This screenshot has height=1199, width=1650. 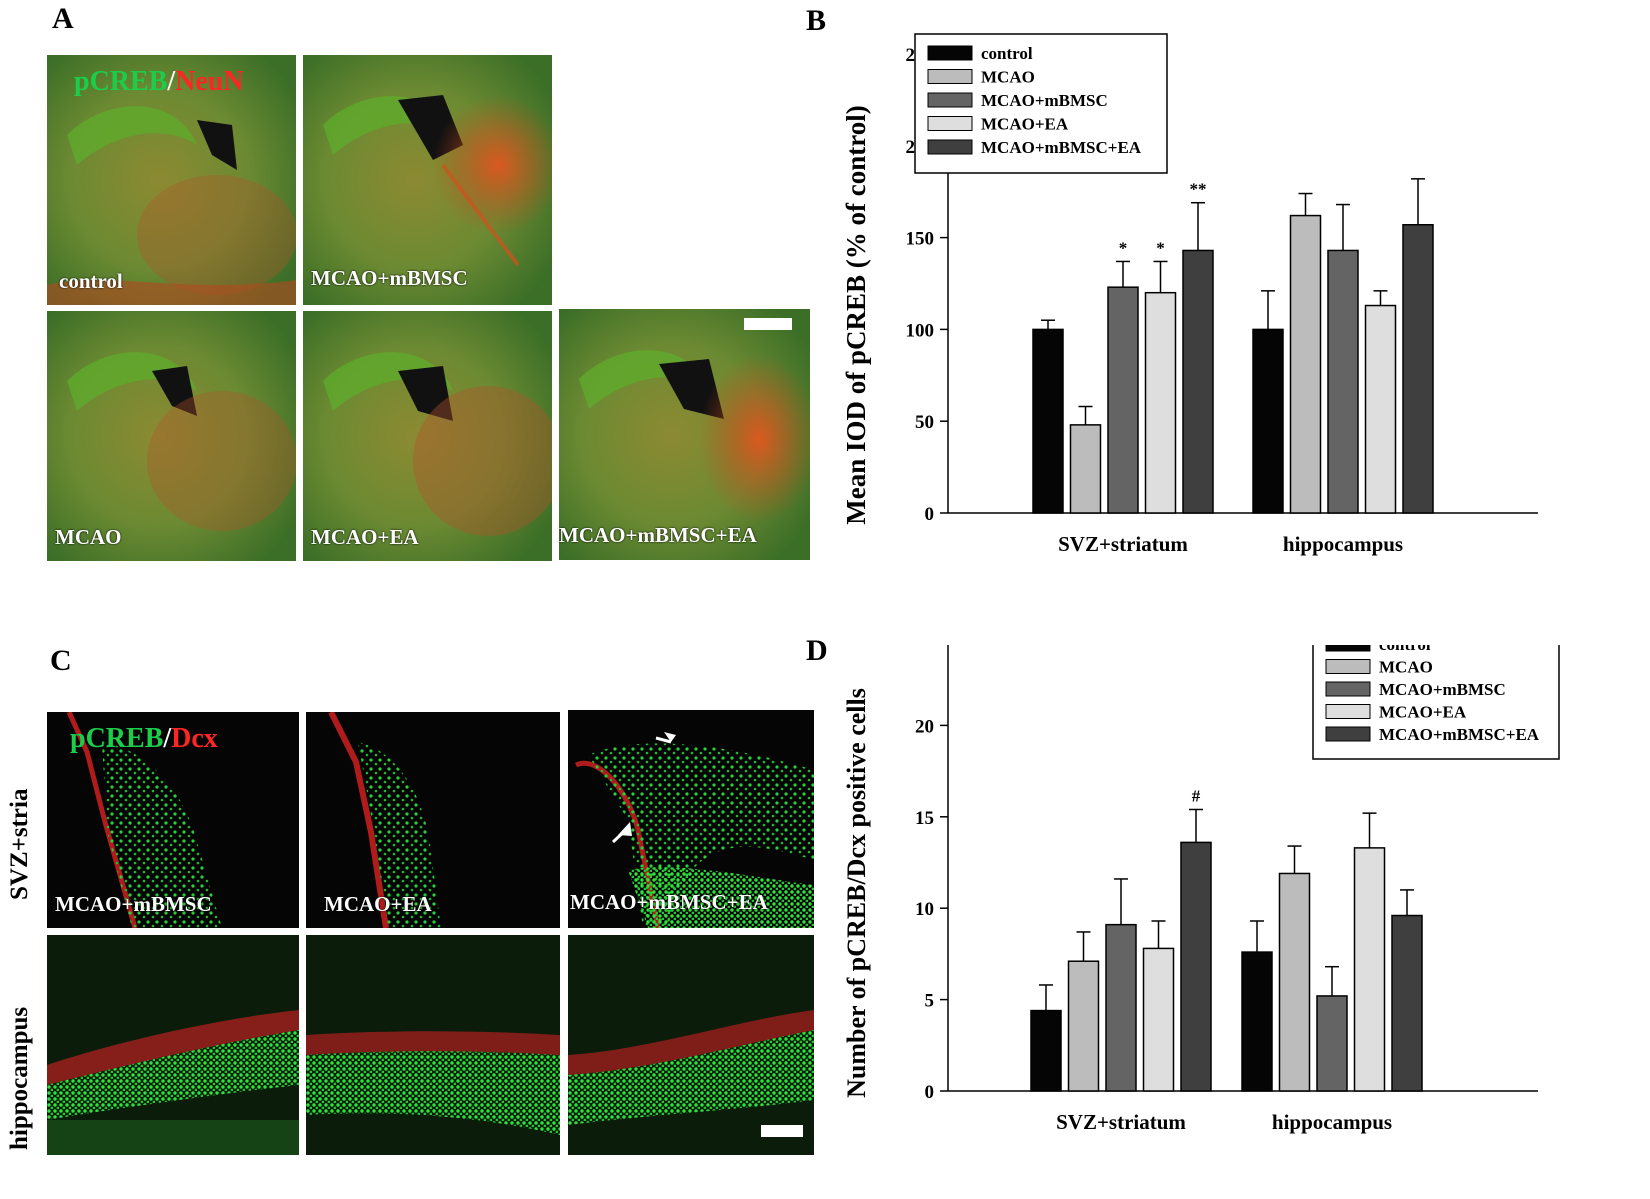 I want to click on micrograph-c-svz-mcao-mbmsc-ea: MCAO+mBMSC+EA, so click(x=691, y=819).